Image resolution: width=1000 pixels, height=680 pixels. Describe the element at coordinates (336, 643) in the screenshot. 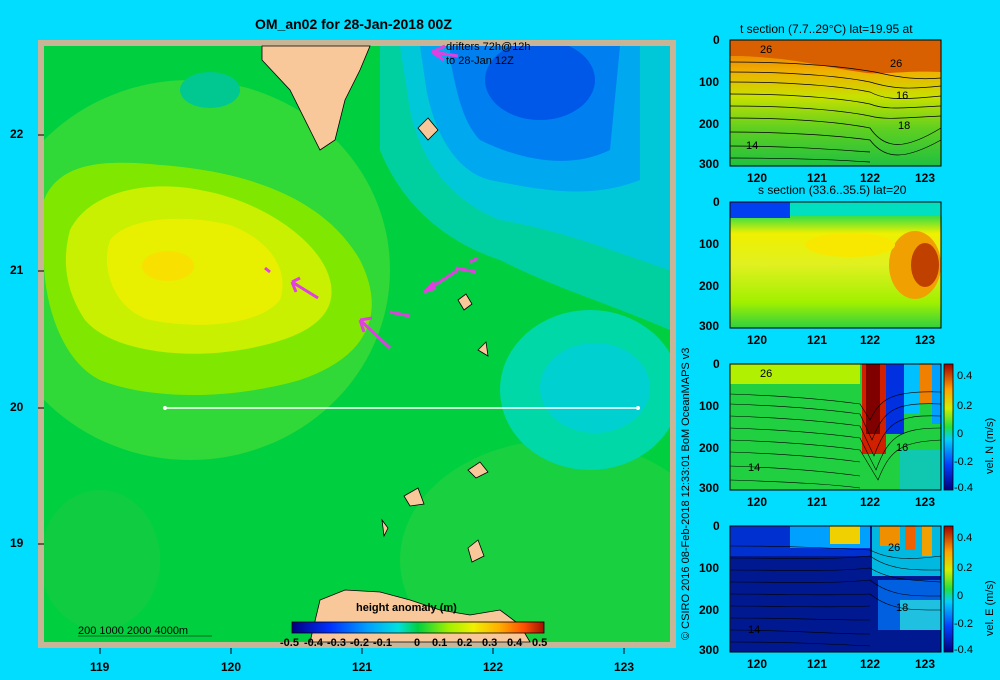

I see `colorbar-tick: -0.3` at that location.